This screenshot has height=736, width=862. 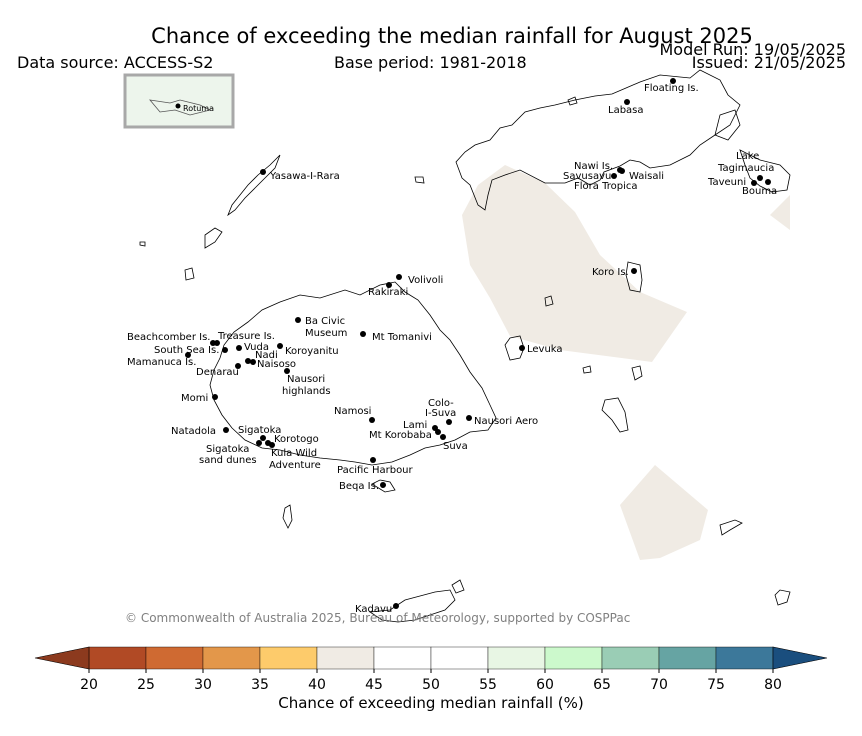 What do you see at coordinates (400, 435) in the screenshot?
I see `label-mt-korobaba: Mt Korobaba` at bounding box center [400, 435].